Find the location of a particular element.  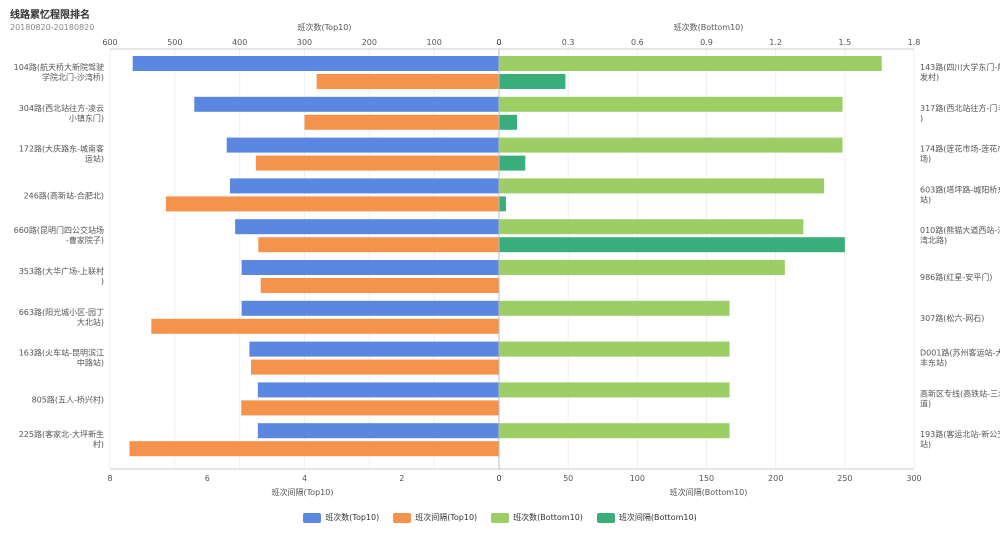

top-right-tick-label: 0.6 is located at coordinates (637, 42).